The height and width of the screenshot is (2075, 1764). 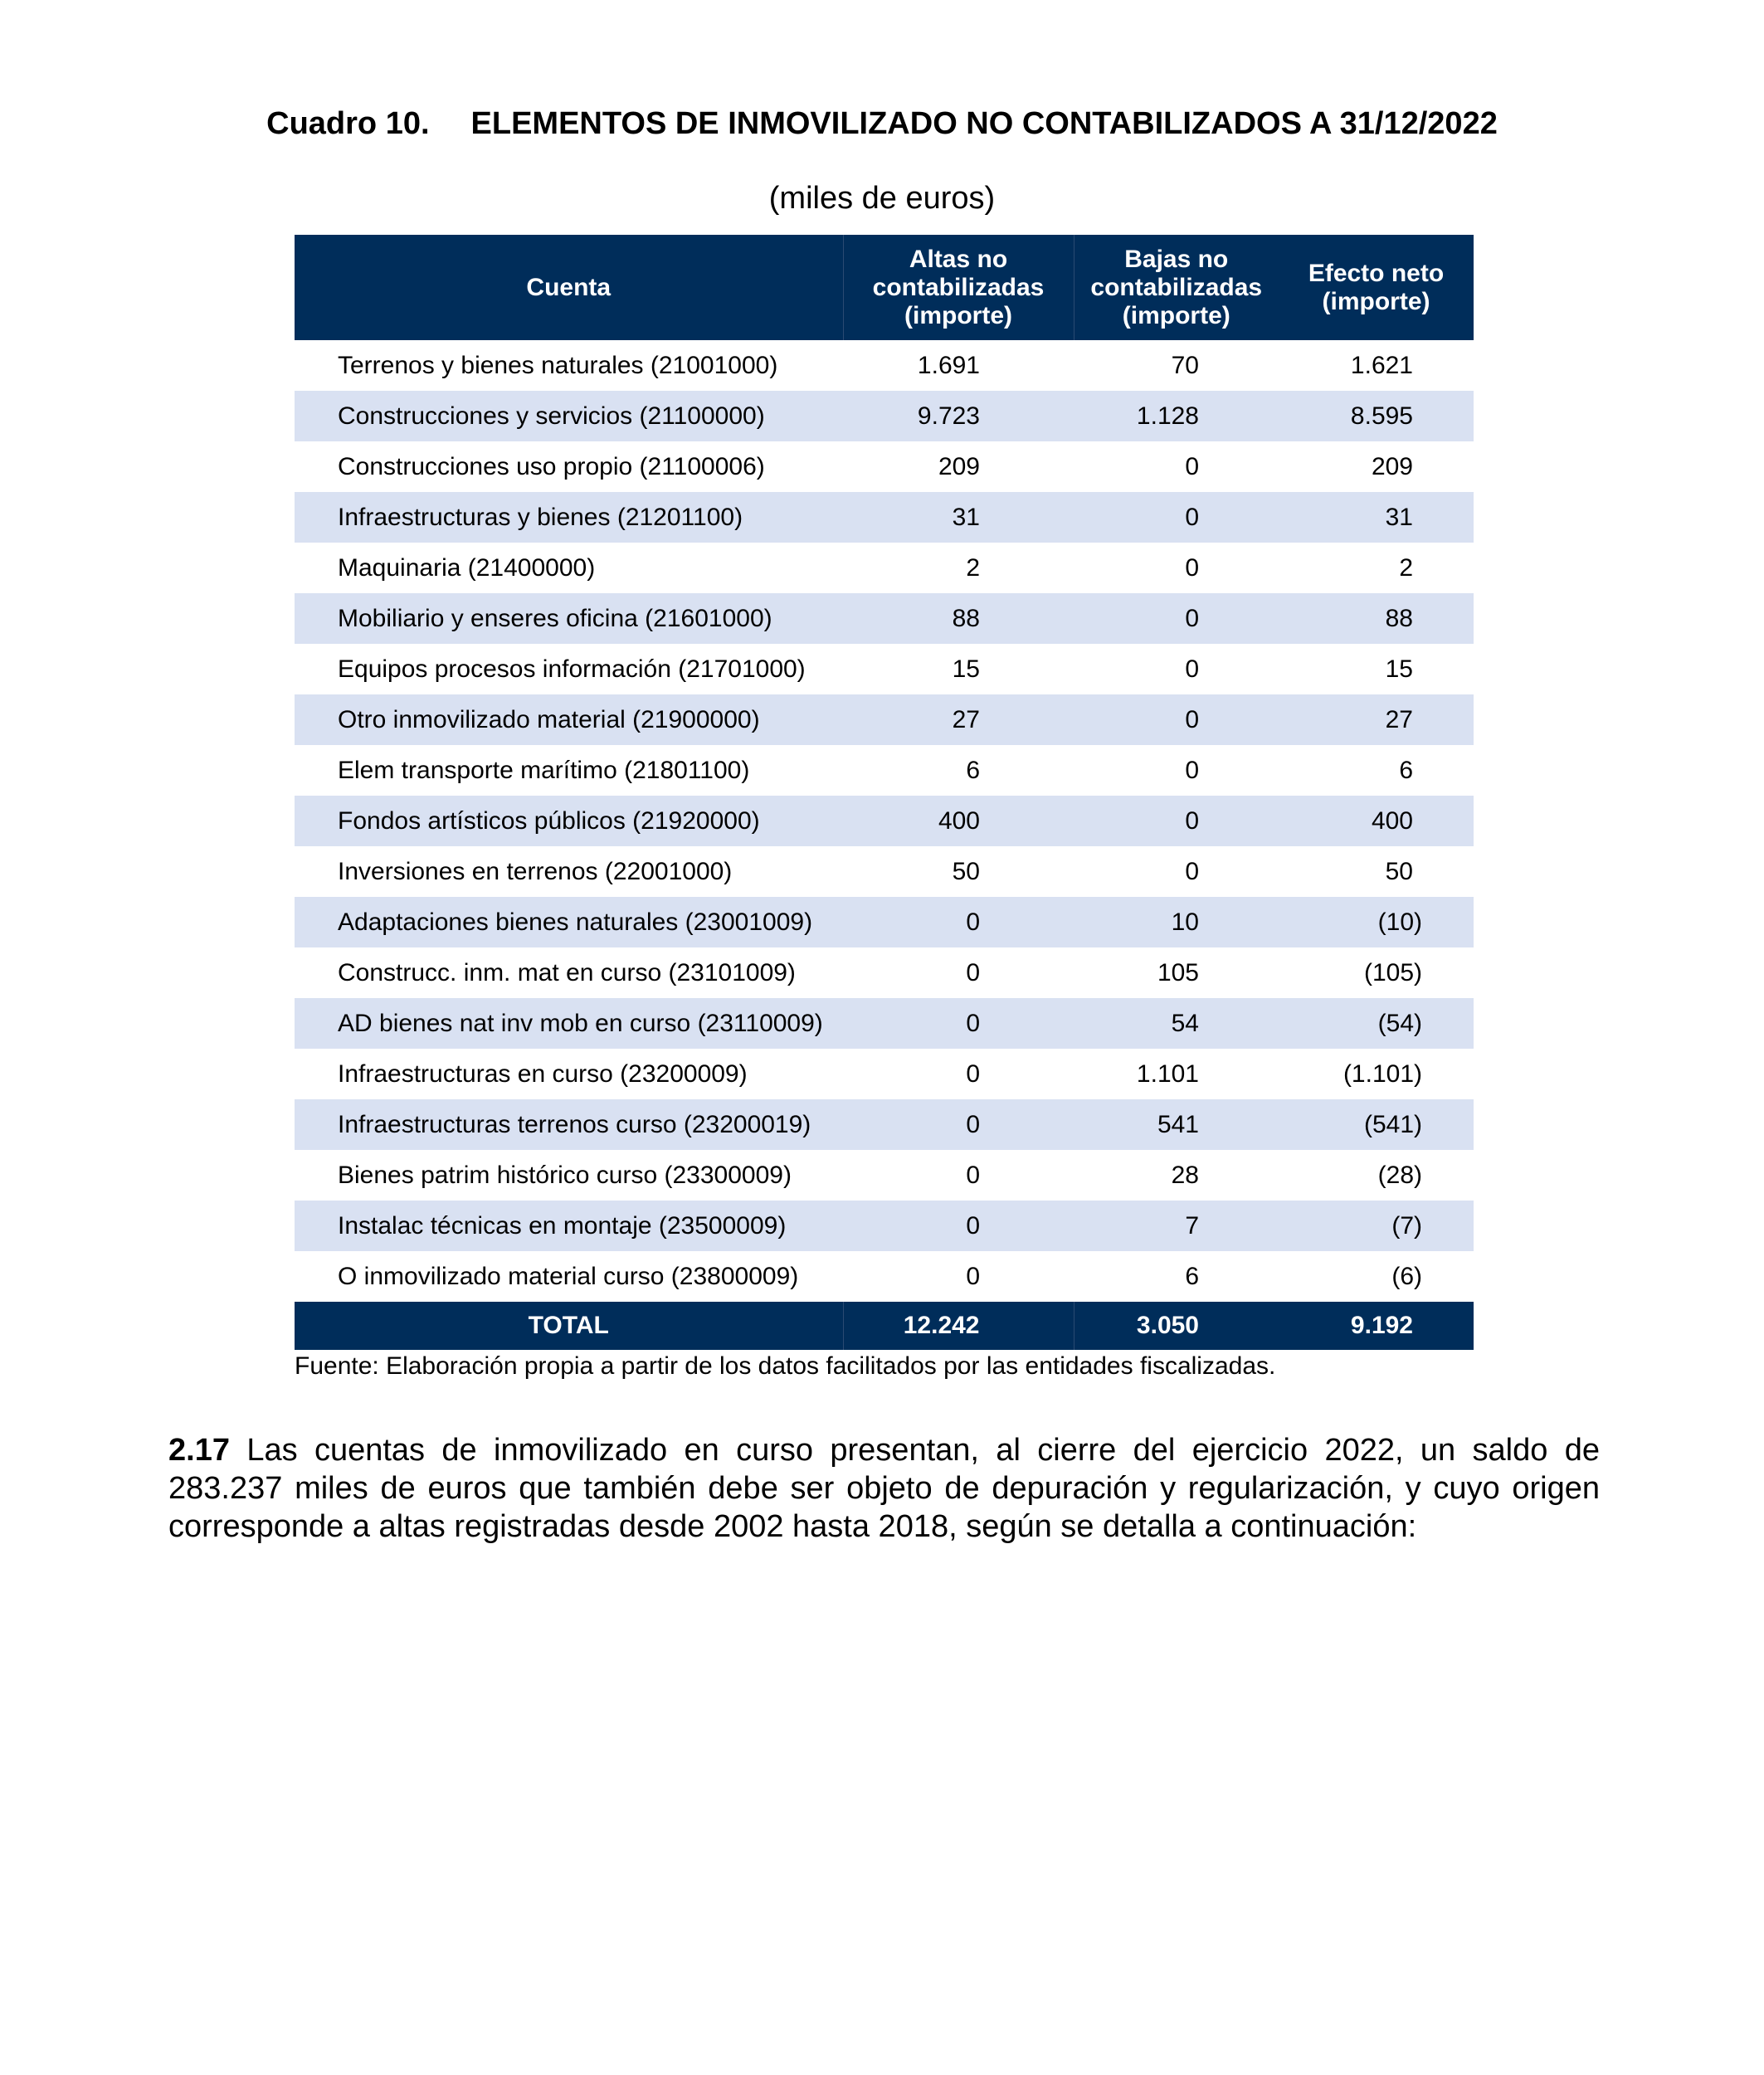 I want to click on bajas-cell: 6, so click(x=1192, y=1276).